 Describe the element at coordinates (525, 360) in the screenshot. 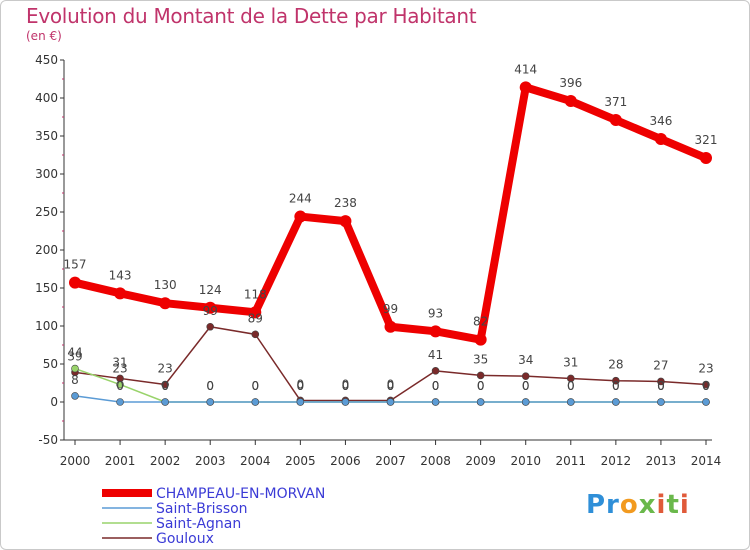

I see `data-label-3: 34` at that location.